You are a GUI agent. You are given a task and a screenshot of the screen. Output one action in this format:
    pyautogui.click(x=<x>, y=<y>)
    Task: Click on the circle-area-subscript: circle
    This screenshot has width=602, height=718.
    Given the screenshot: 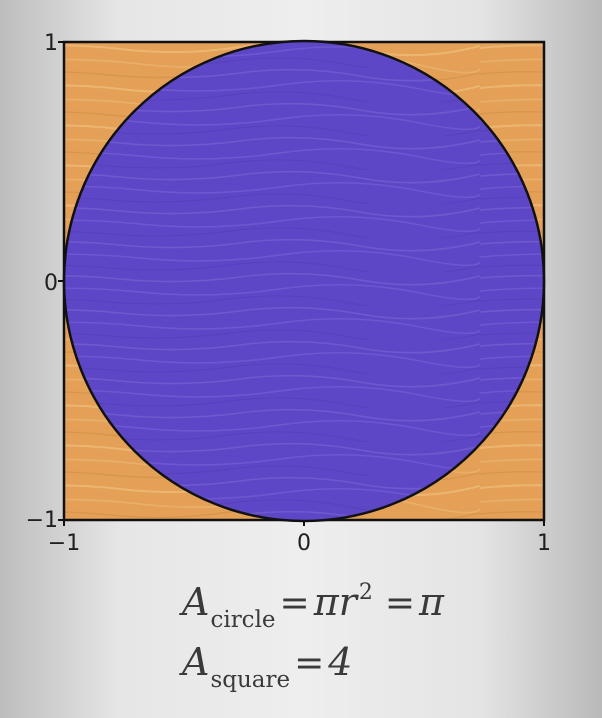 What is the action you would take?
    pyautogui.click(x=243, y=620)
    